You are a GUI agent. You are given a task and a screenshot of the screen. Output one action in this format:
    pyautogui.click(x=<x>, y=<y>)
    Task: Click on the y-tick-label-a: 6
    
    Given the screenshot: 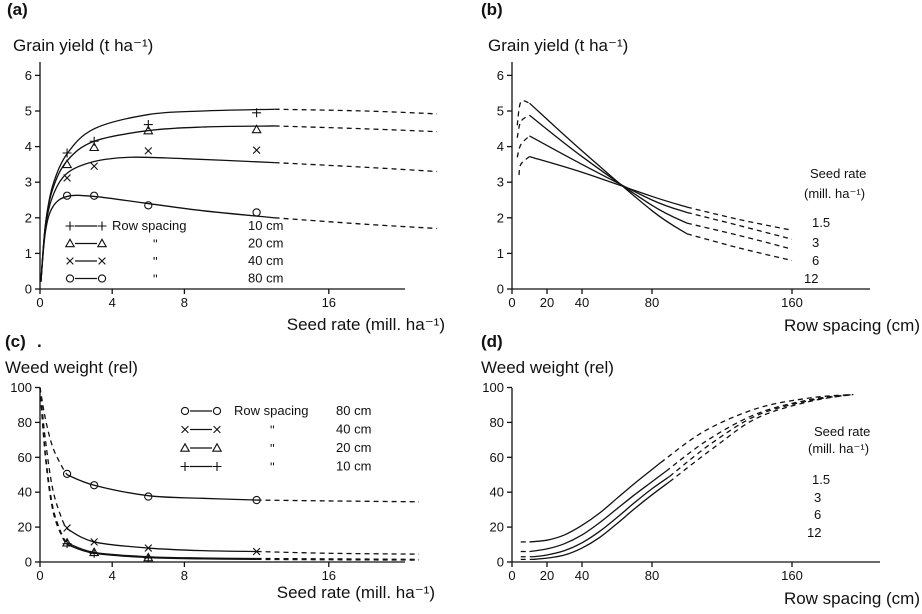 What is the action you would take?
    pyautogui.click(x=28, y=75)
    